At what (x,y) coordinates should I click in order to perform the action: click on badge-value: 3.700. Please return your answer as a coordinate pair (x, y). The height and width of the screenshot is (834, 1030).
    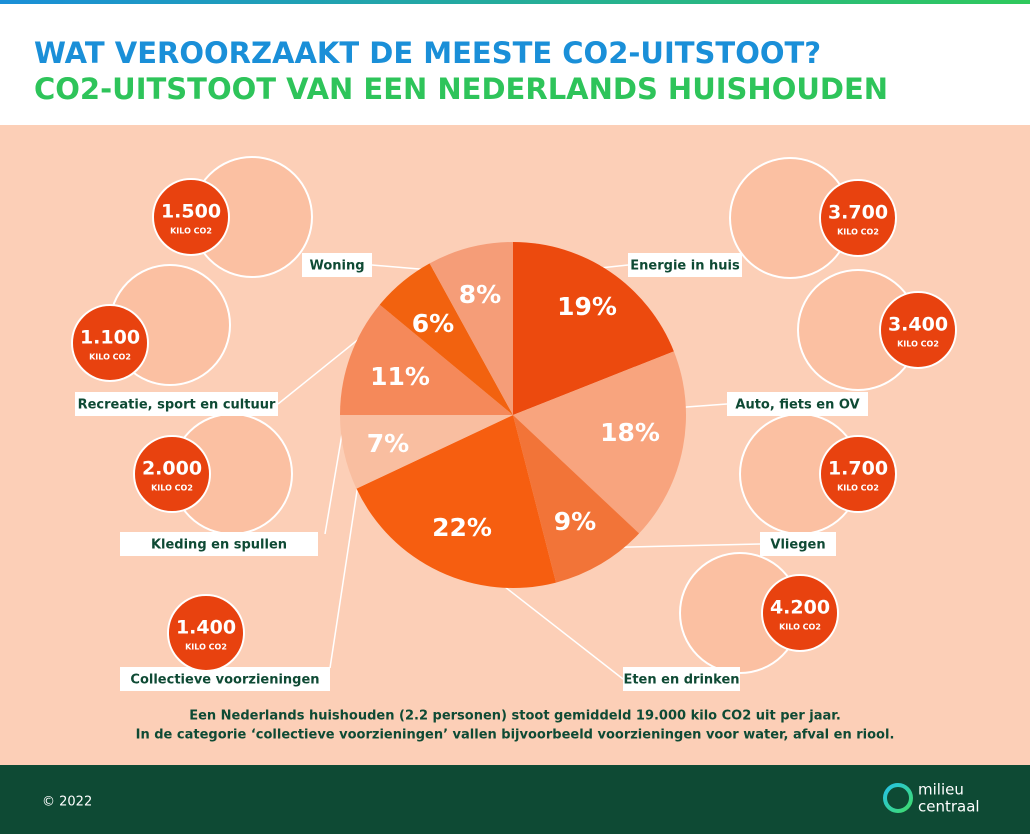
    Looking at the image, I should click on (858, 213).